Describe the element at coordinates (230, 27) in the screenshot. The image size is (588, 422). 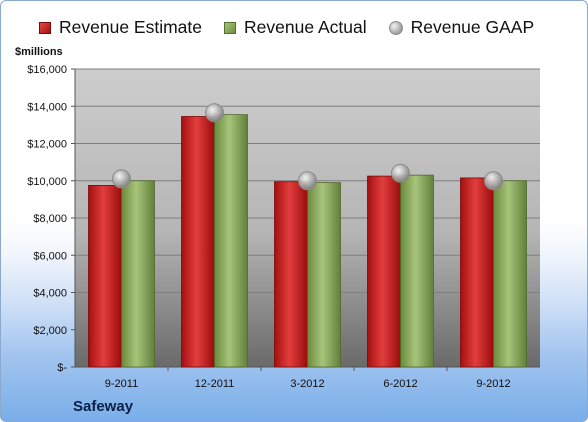
I see `legend-swatch-actual` at that location.